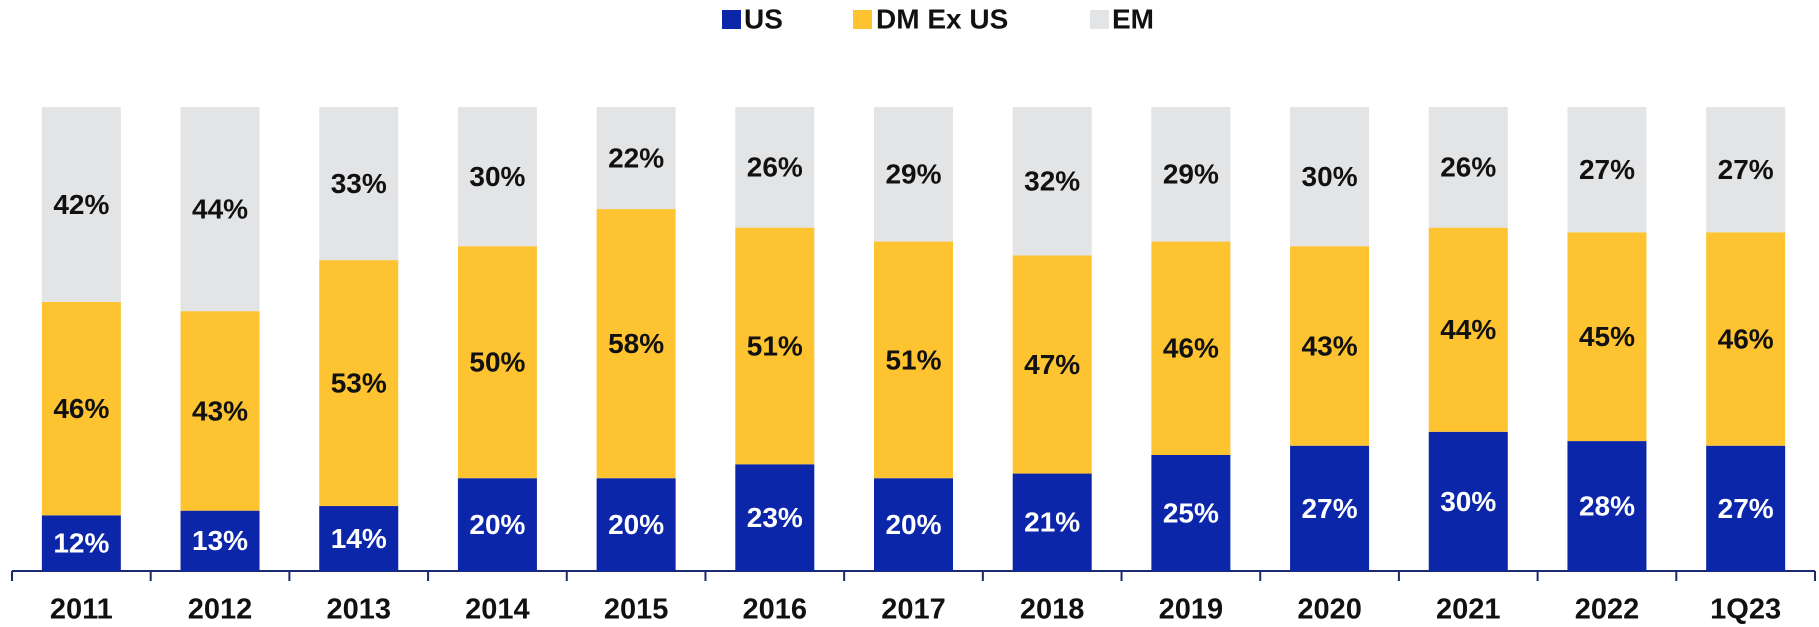 This screenshot has height=627, width=1819. What do you see at coordinates (1607, 610) in the screenshot?
I see `x-tick-label: 2022` at bounding box center [1607, 610].